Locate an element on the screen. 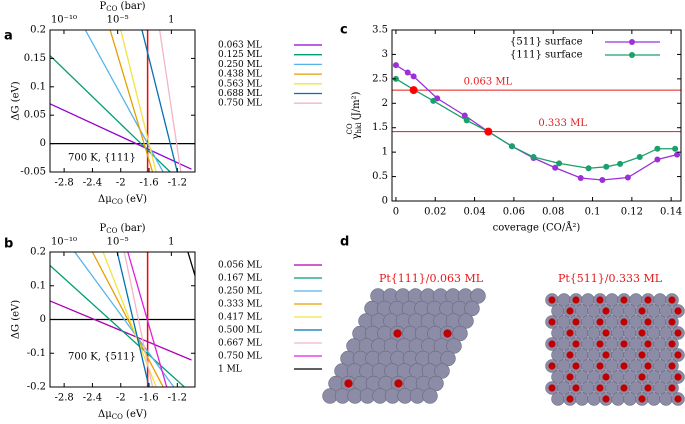 This screenshot has height=424, width=685. x2-tick-label: 1 is located at coordinates (171, 242).